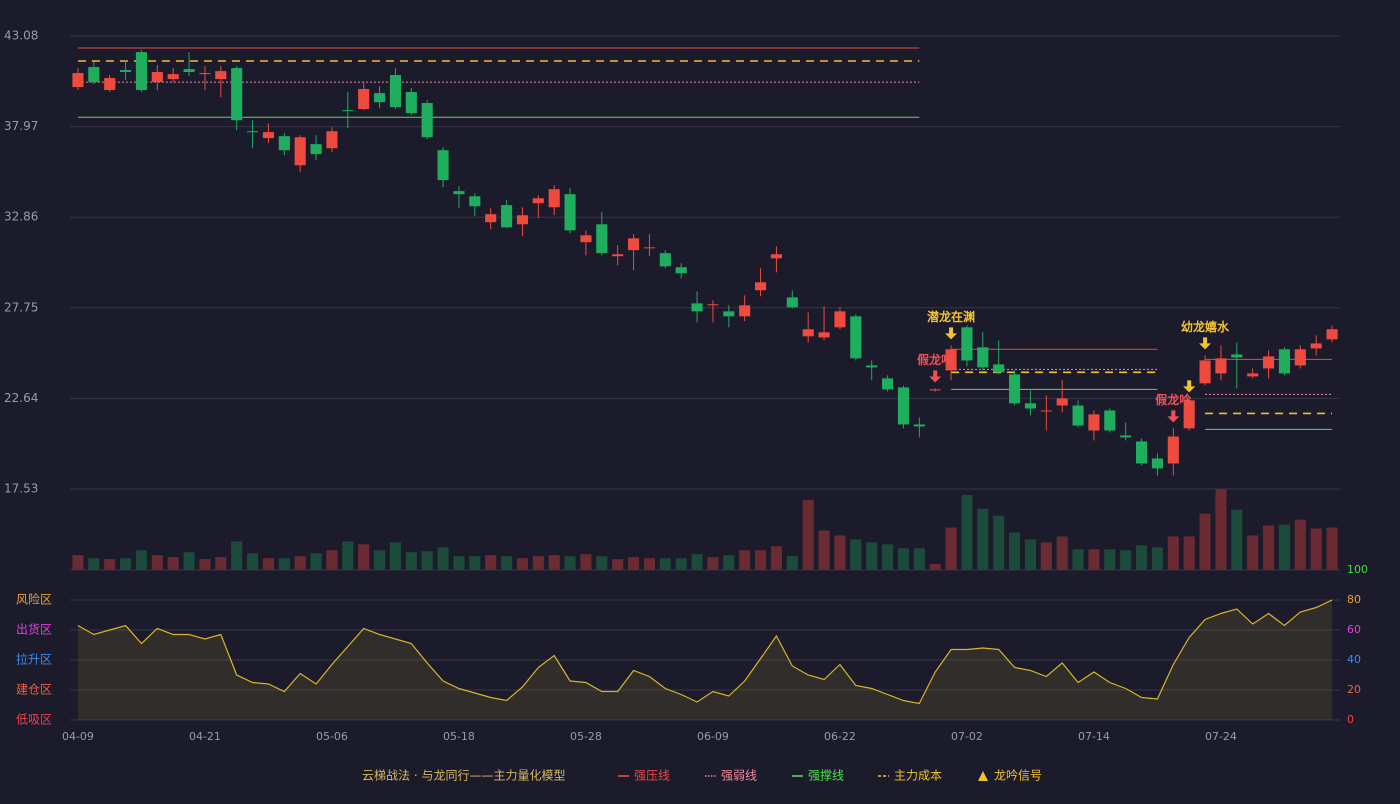 The height and width of the screenshot is (804, 1400). I want to click on y2-tick-label: 80, so click(1354, 599).